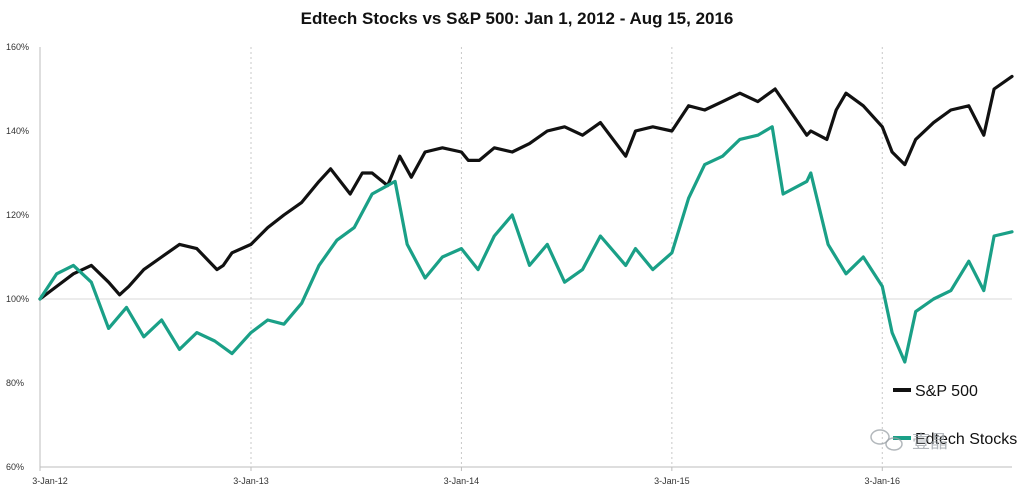 The width and height of the screenshot is (1034, 494). What do you see at coordinates (946, 391) in the screenshot?
I see `legend-label: S&P 500` at bounding box center [946, 391].